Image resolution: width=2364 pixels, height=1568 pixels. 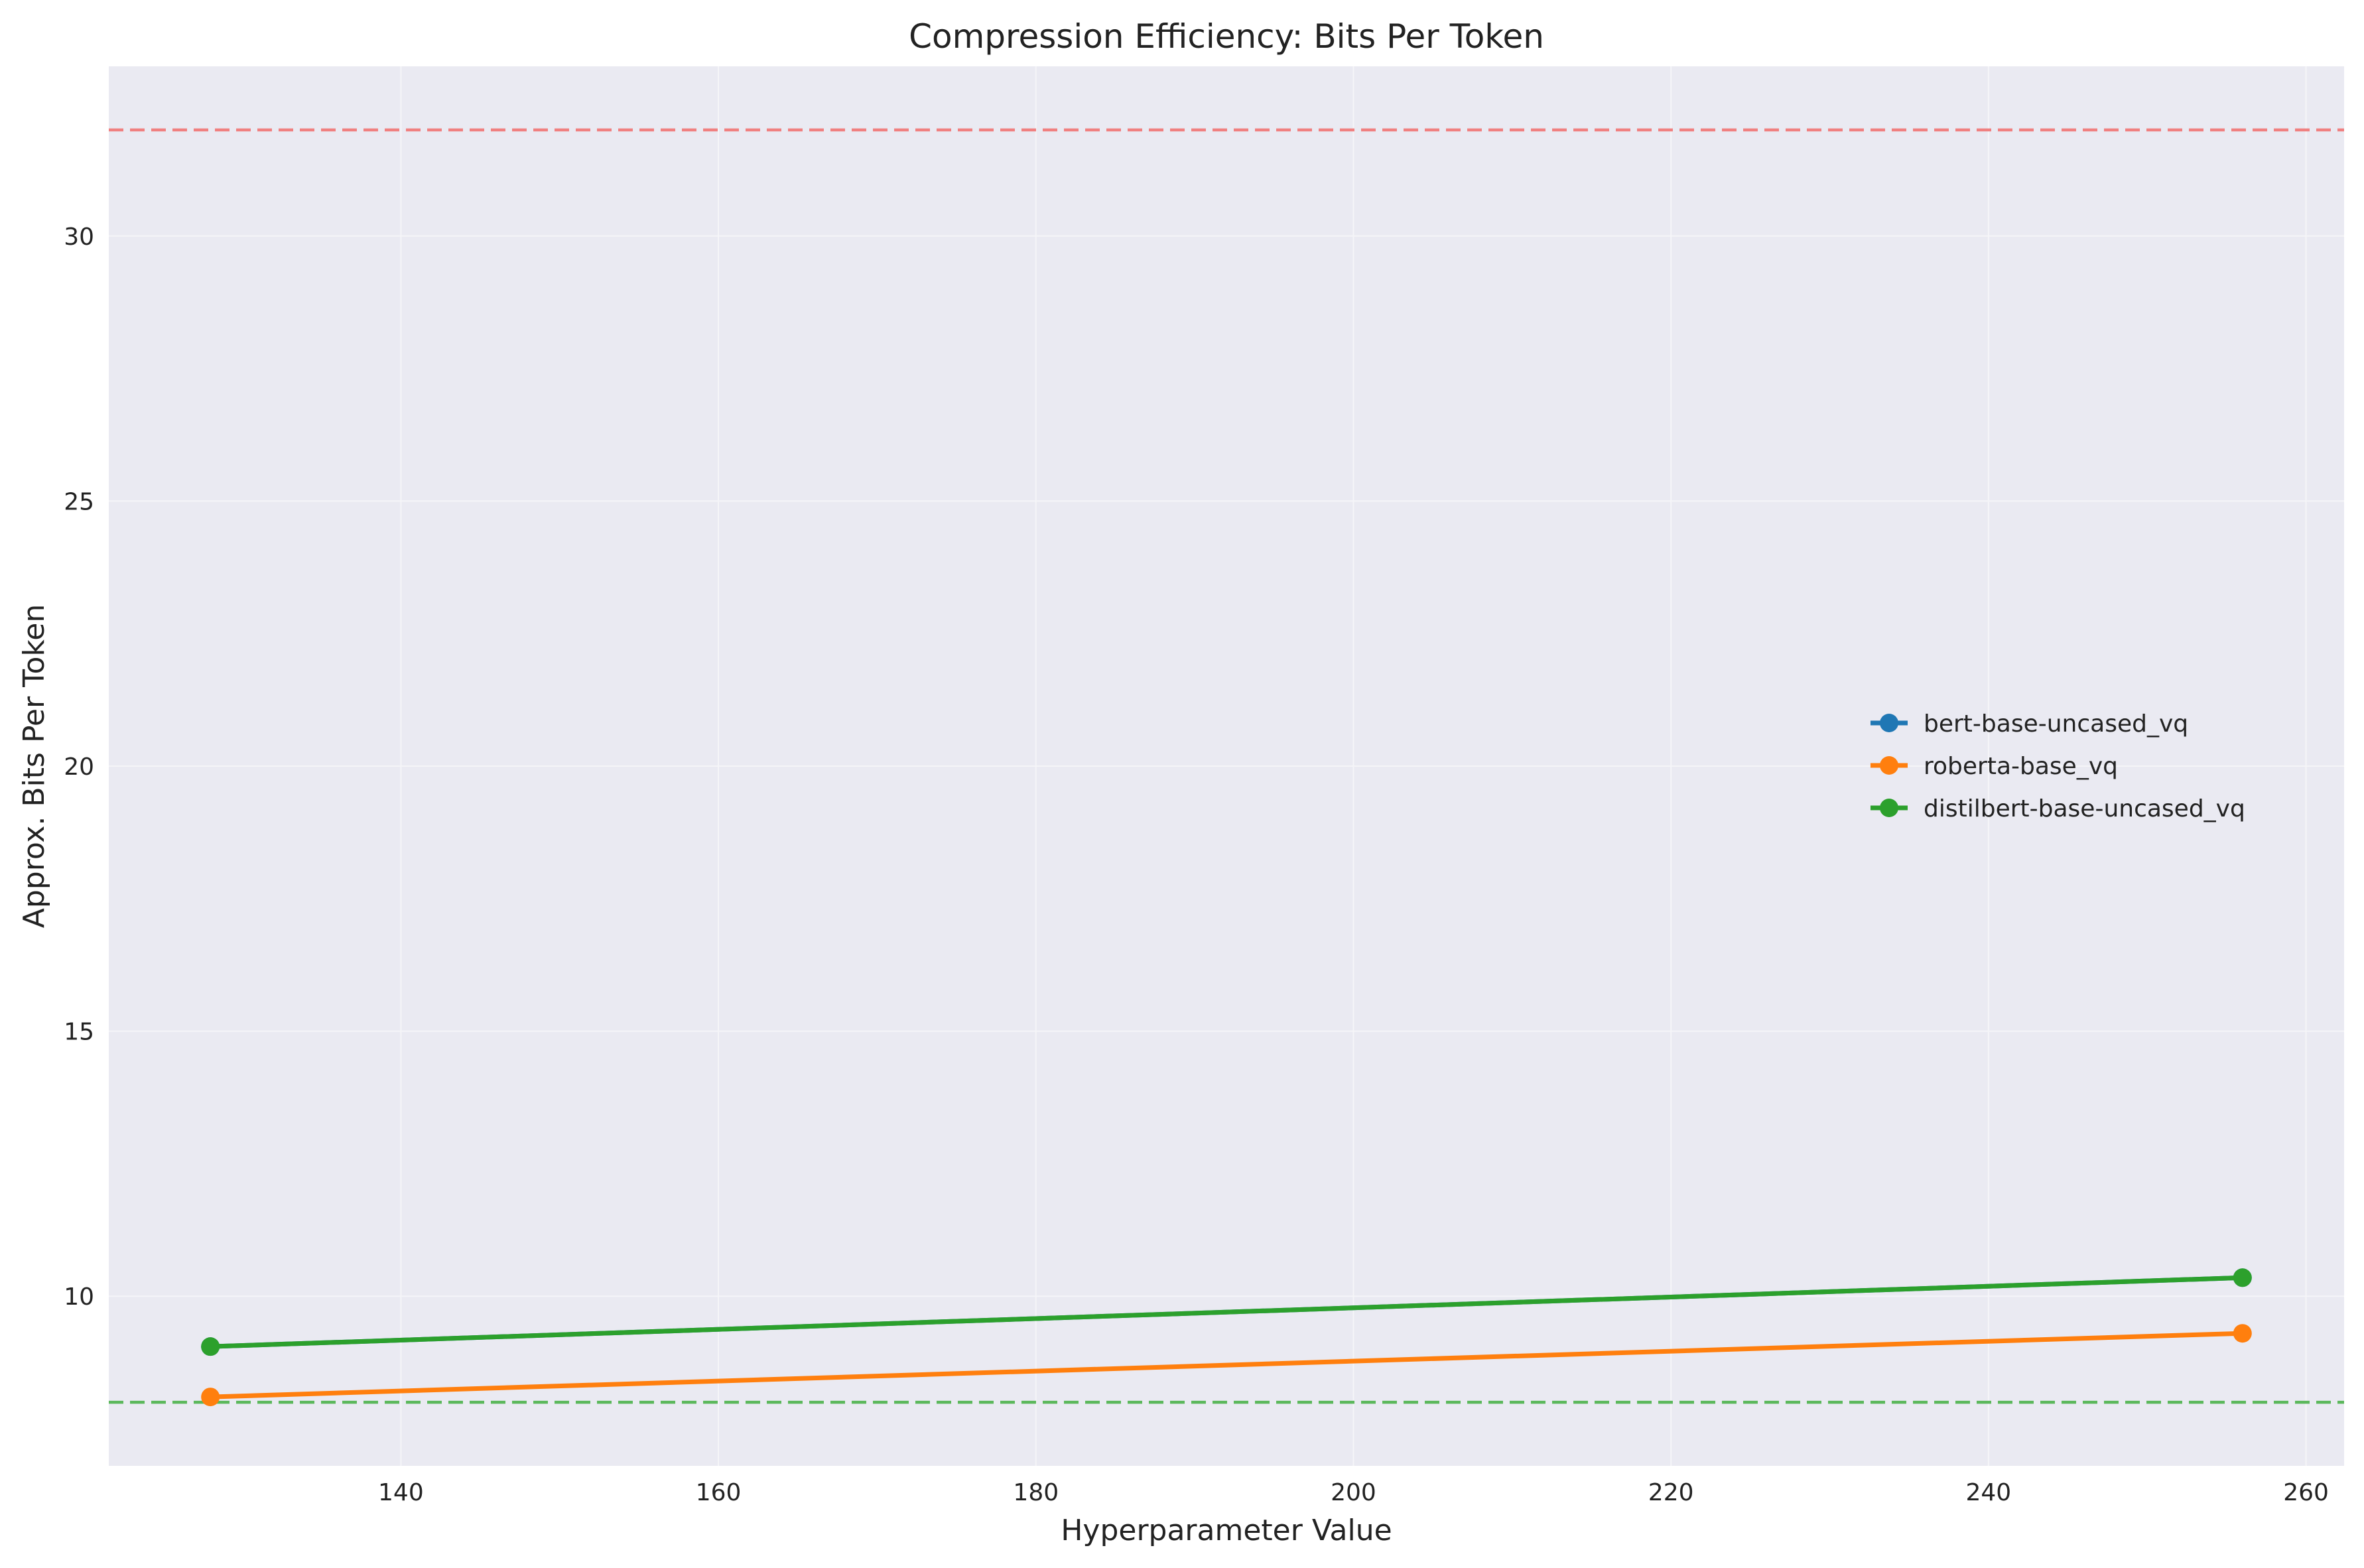 I want to click on chart-title: Compression Efficiency: Bits Per Token, so click(x=1226, y=36).